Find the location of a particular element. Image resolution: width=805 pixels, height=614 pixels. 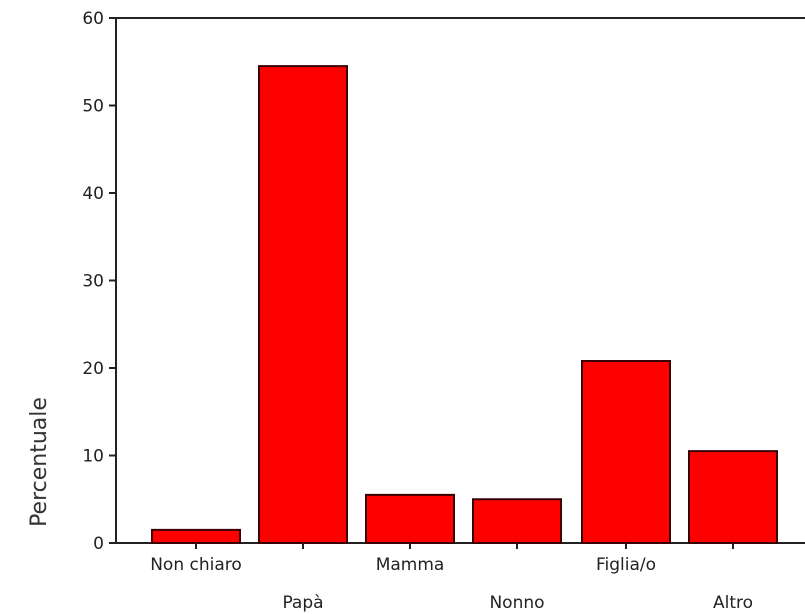

x-tick-label: Mamma is located at coordinates (410, 565).